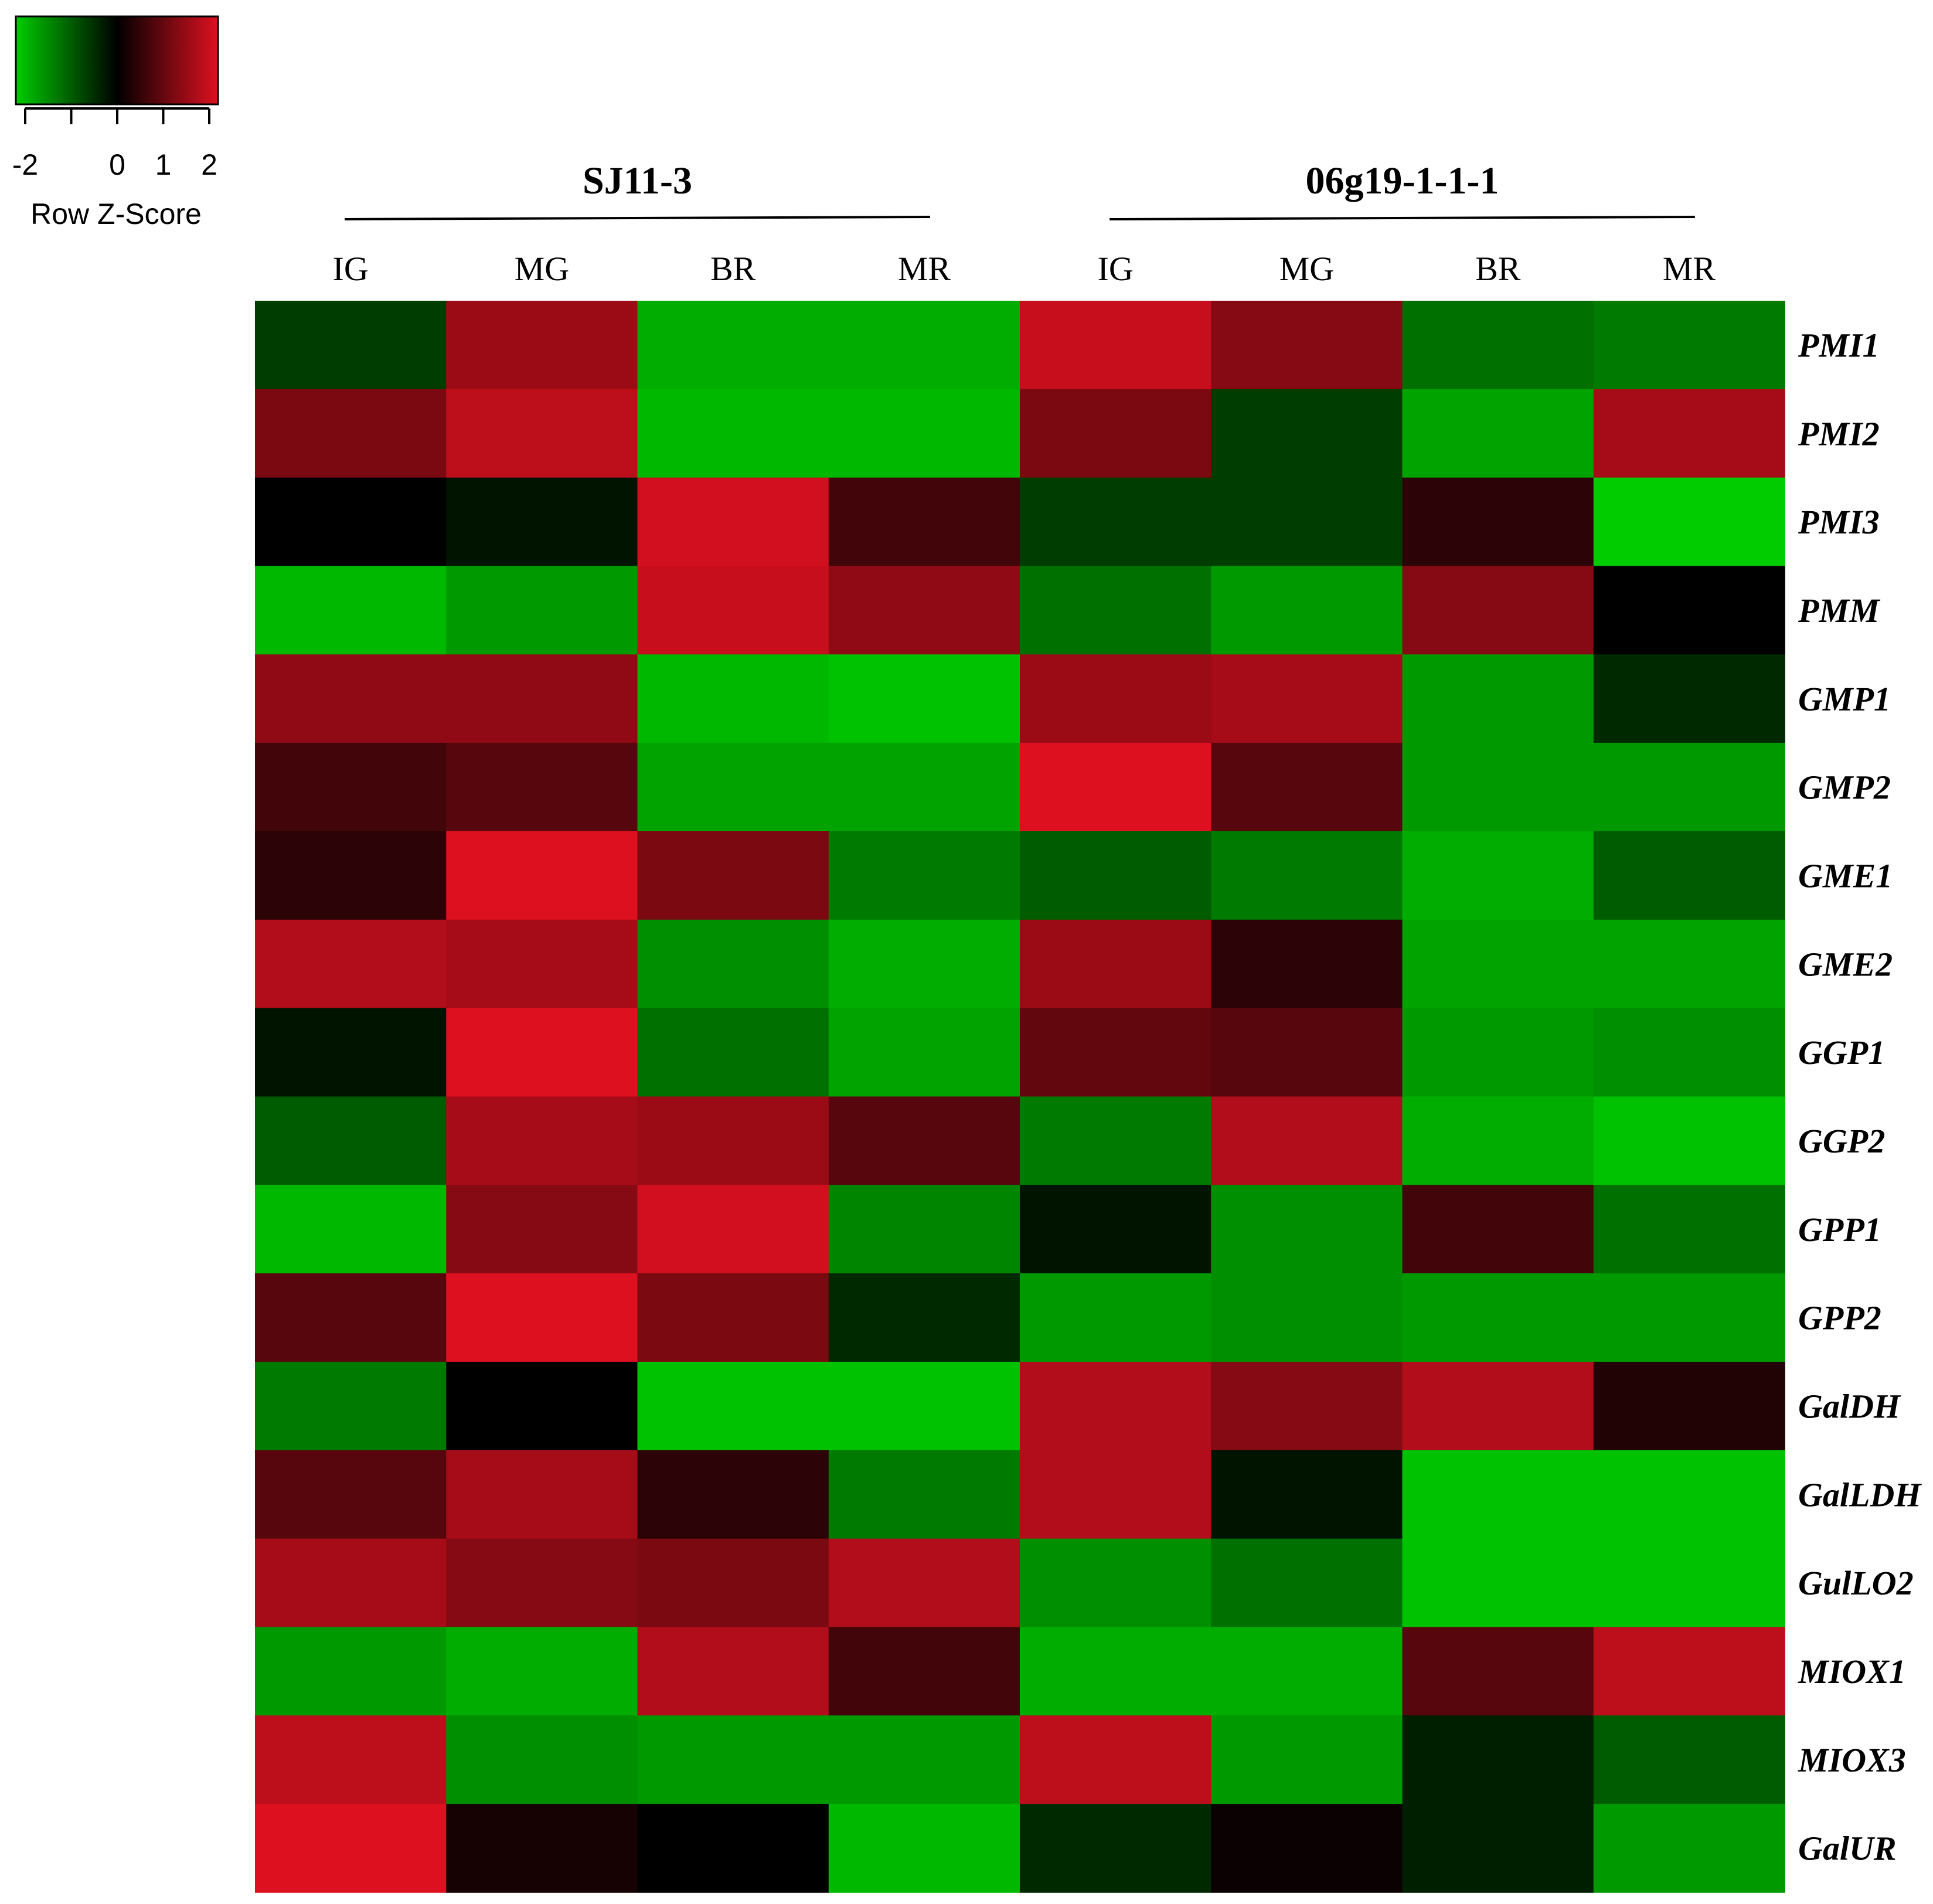  Describe the element at coordinates (1689, 269) in the screenshot. I see `column-label: MR` at that location.